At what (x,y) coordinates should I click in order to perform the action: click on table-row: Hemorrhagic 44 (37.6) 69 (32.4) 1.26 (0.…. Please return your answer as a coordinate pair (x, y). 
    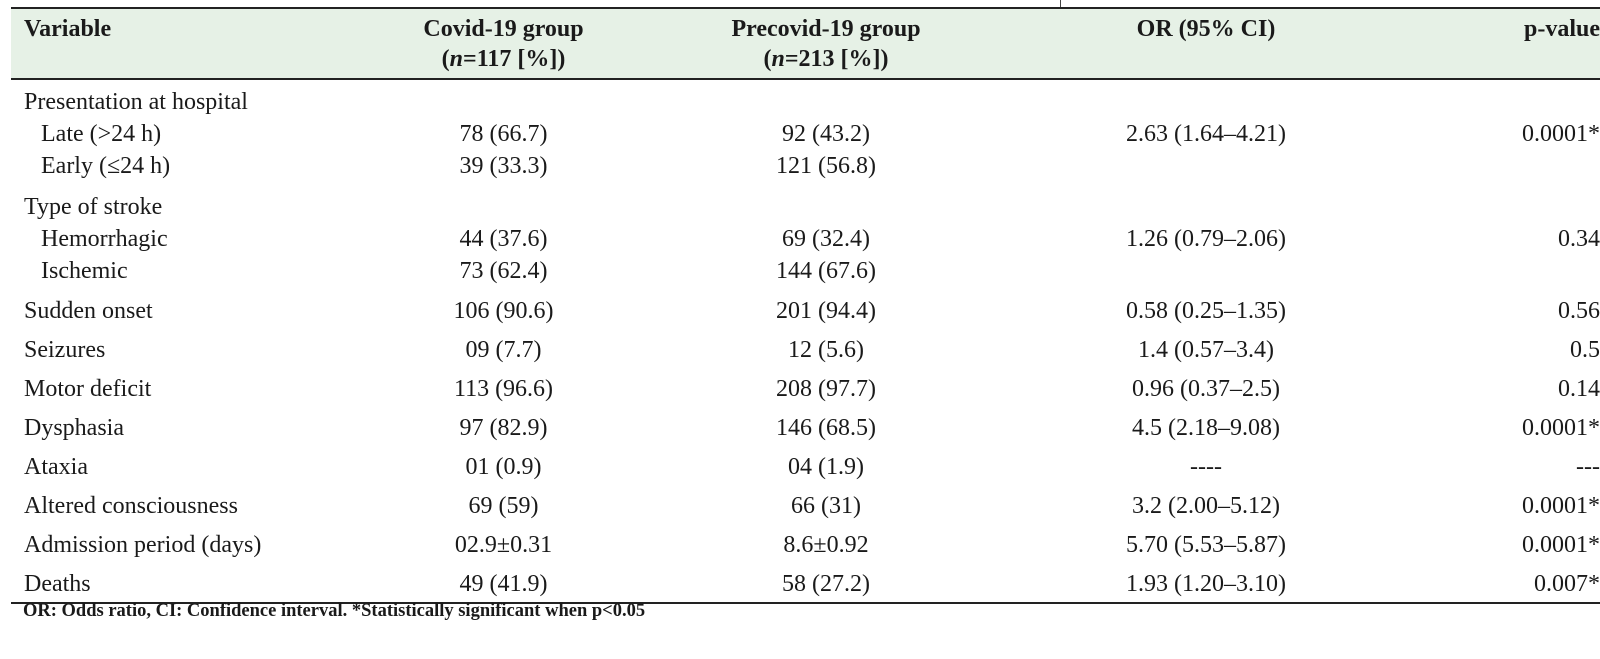
    Looking at the image, I should click on (805, 239).